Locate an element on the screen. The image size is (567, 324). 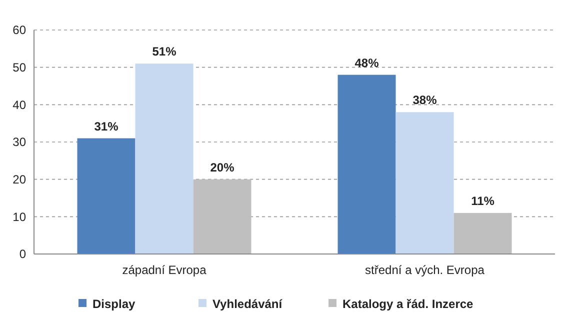
data-label: 48% is located at coordinates (367, 63).